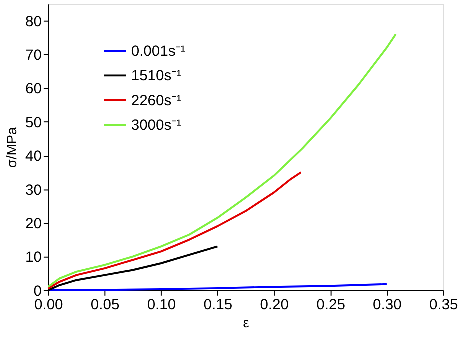 This screenshot has height=341, width=474. I want to click on y-tick-label: 70, so click(34, 56).